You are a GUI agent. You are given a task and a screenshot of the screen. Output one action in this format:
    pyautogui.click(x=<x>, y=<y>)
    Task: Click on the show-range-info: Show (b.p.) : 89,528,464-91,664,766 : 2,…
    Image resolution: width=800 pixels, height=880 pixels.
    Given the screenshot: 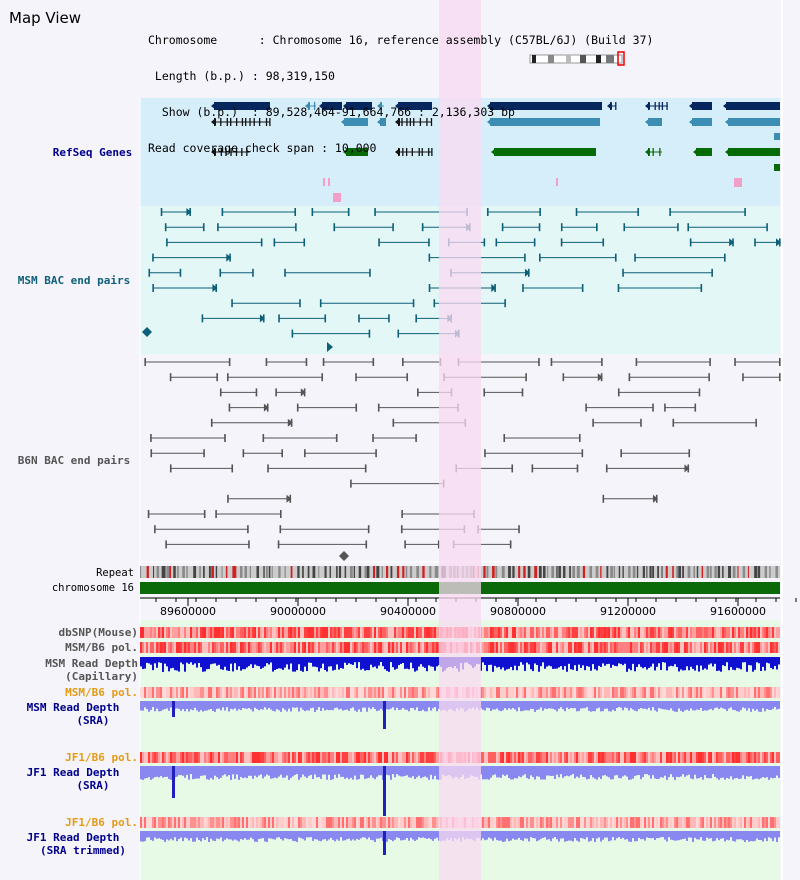 What is the action you would take?
    pyautogui.click(x=331, y=112)
    